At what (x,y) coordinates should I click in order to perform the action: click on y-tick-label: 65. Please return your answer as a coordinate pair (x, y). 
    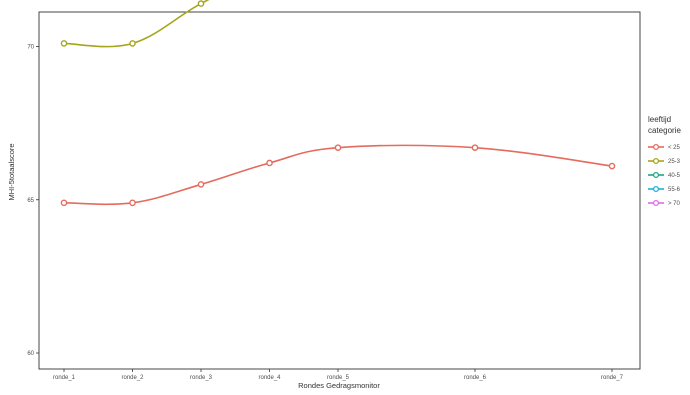
    Looking at the image, I should click on (30, 201).